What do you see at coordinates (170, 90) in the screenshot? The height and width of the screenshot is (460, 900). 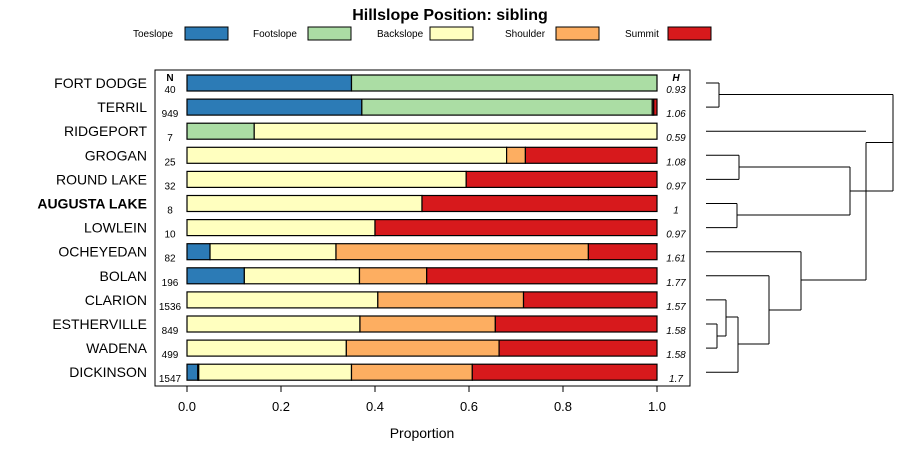 I see `n-value-fort-dodge: 40` at bounding box center [170, 90].